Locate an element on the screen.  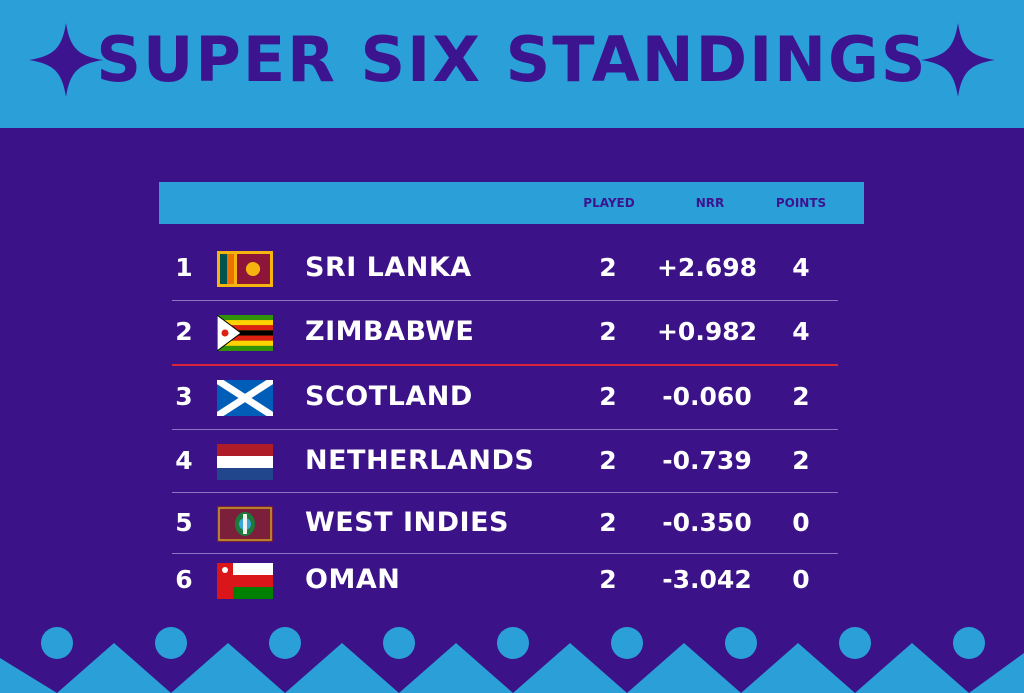
standings-table-header: PLAYED NRR POINTS is located at coordinates (511, 203).